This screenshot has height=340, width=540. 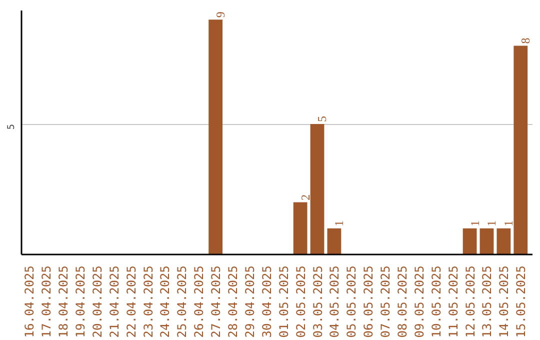 I want to click on x-tick-label: 11.05.2025, so click(x=453, y=301).